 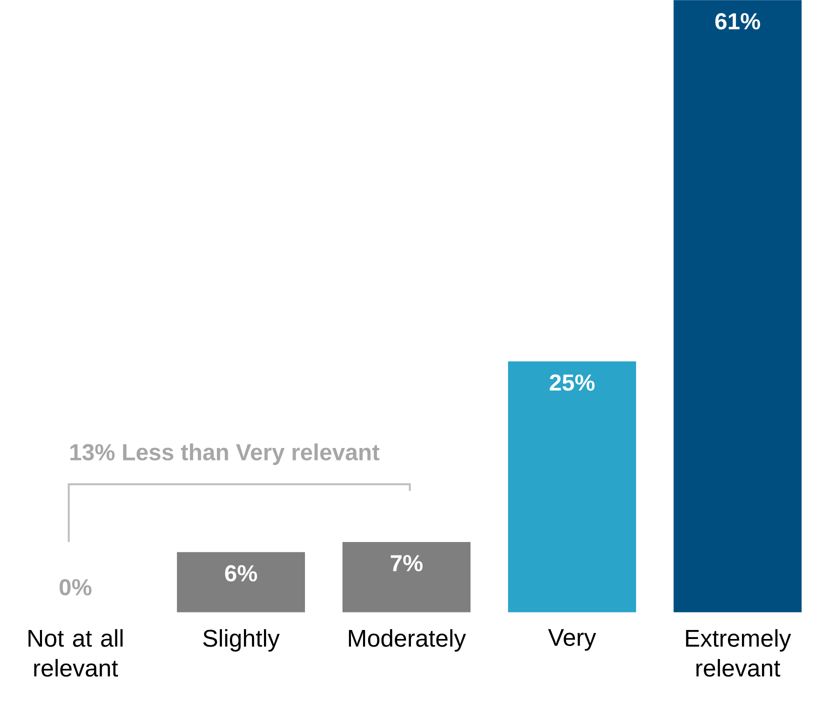 What do you see at coordinates (572, 640) in the screenshot?
I see `x-tick-label: Very` at bounding box center [572, 640].